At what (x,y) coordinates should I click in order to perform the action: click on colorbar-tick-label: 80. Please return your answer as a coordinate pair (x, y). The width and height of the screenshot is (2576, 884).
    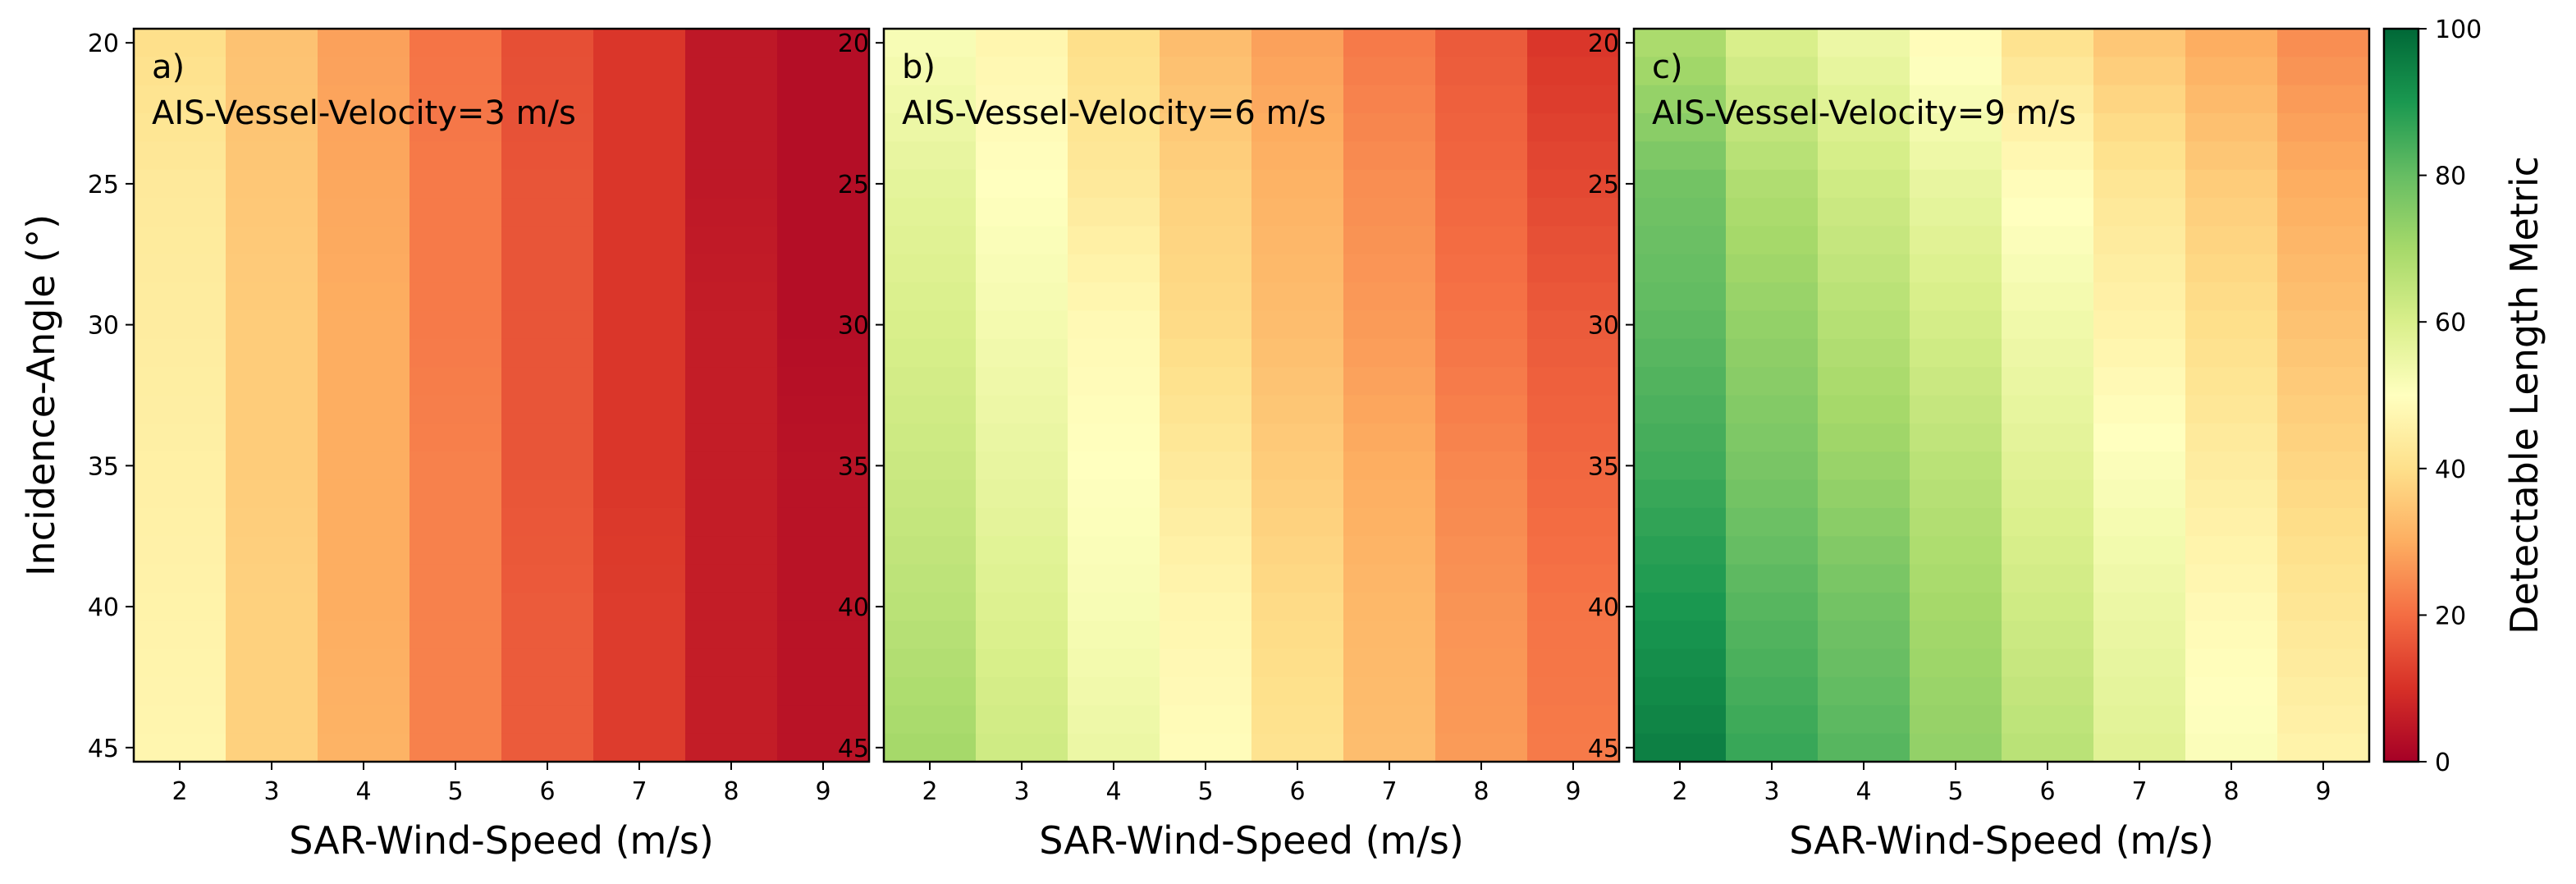
    Looking at the image, I should click on (2450, 177).